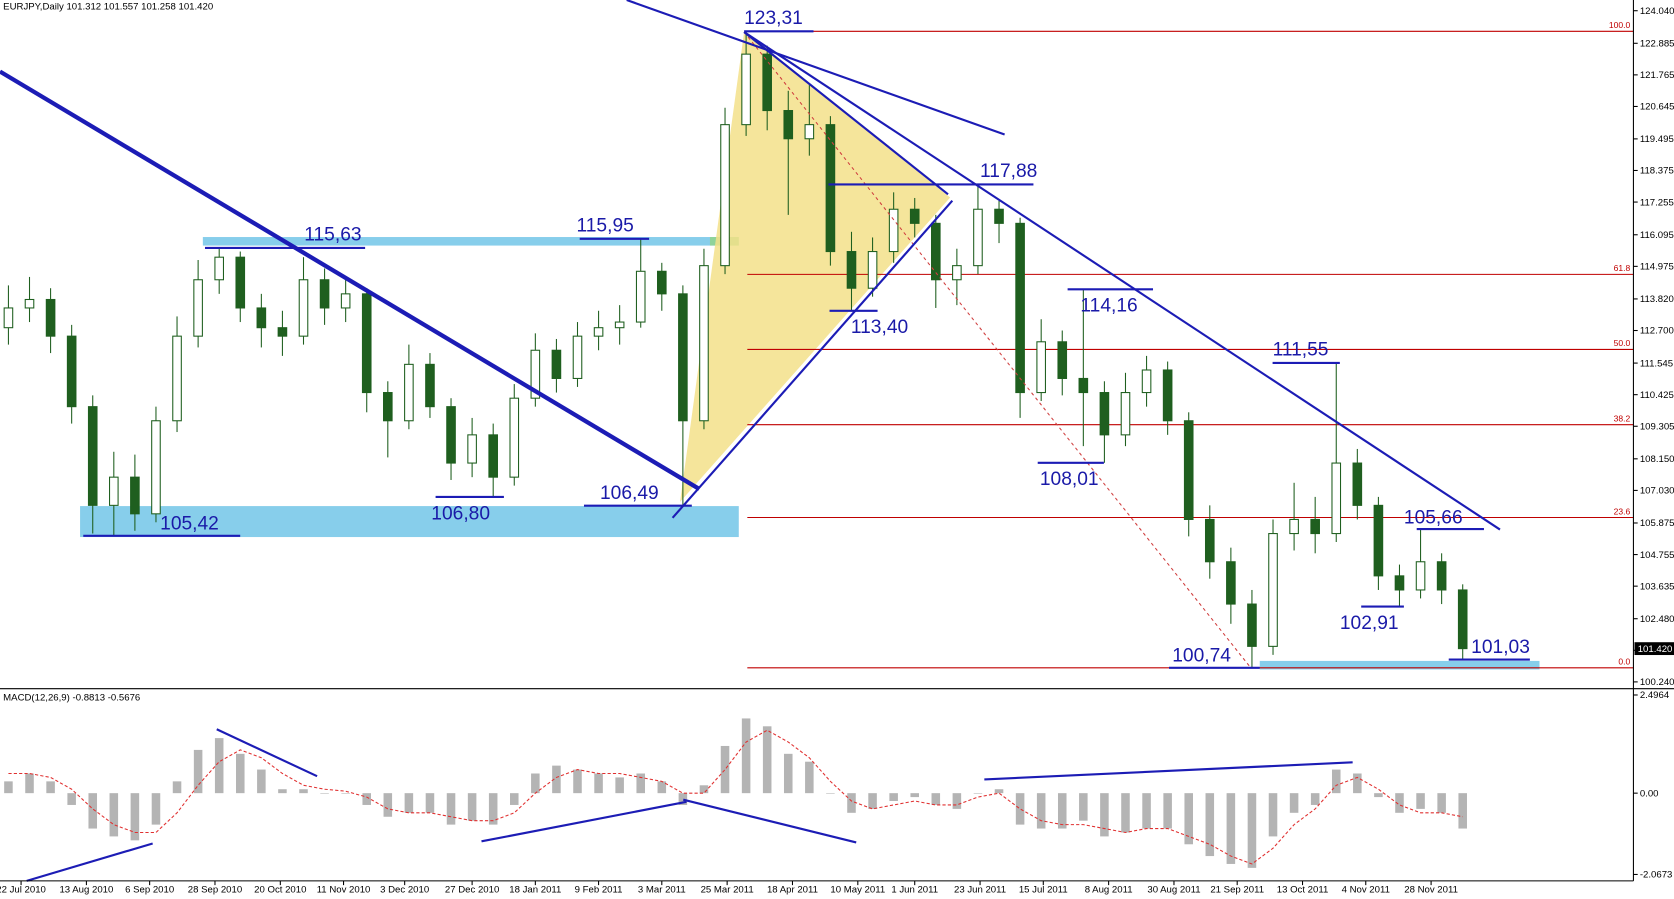 Image resolution: width=1674 pixels, height=899 pixels. I want to click on price-label: 102,91, so click(1369, 623).